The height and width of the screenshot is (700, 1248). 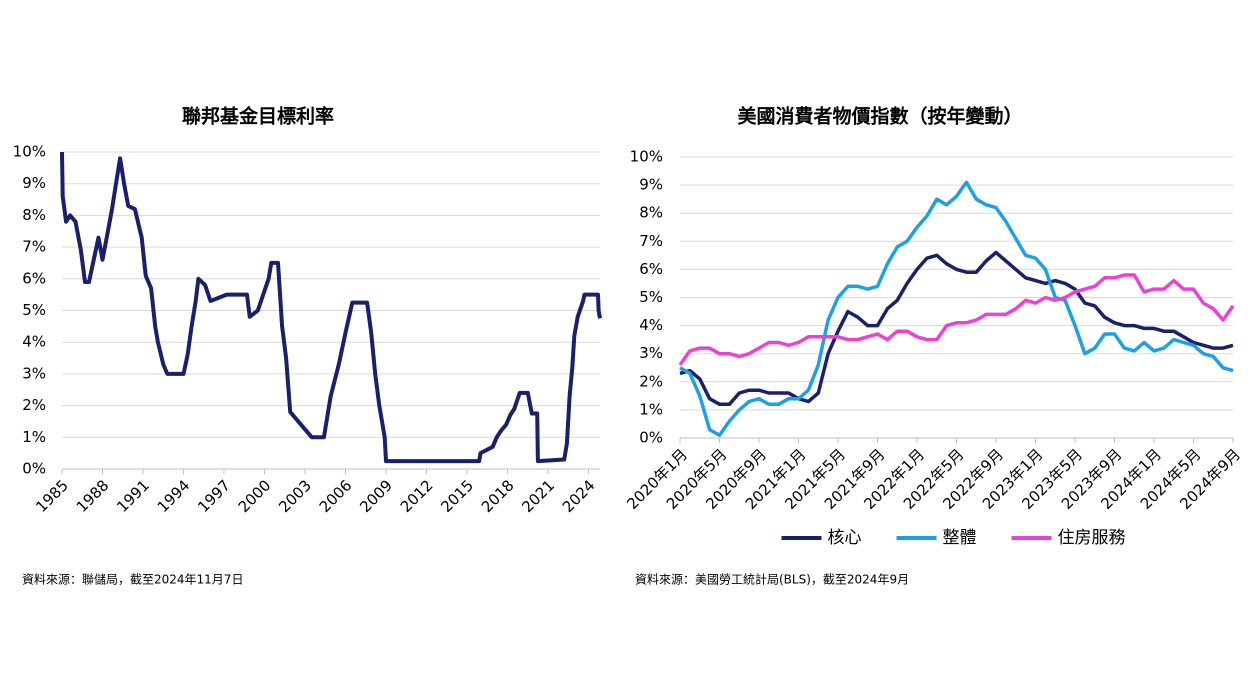 I want to click on source-note: 資料來源：聯儲局，截至2024年11月7日, so click(x=132, y=580).